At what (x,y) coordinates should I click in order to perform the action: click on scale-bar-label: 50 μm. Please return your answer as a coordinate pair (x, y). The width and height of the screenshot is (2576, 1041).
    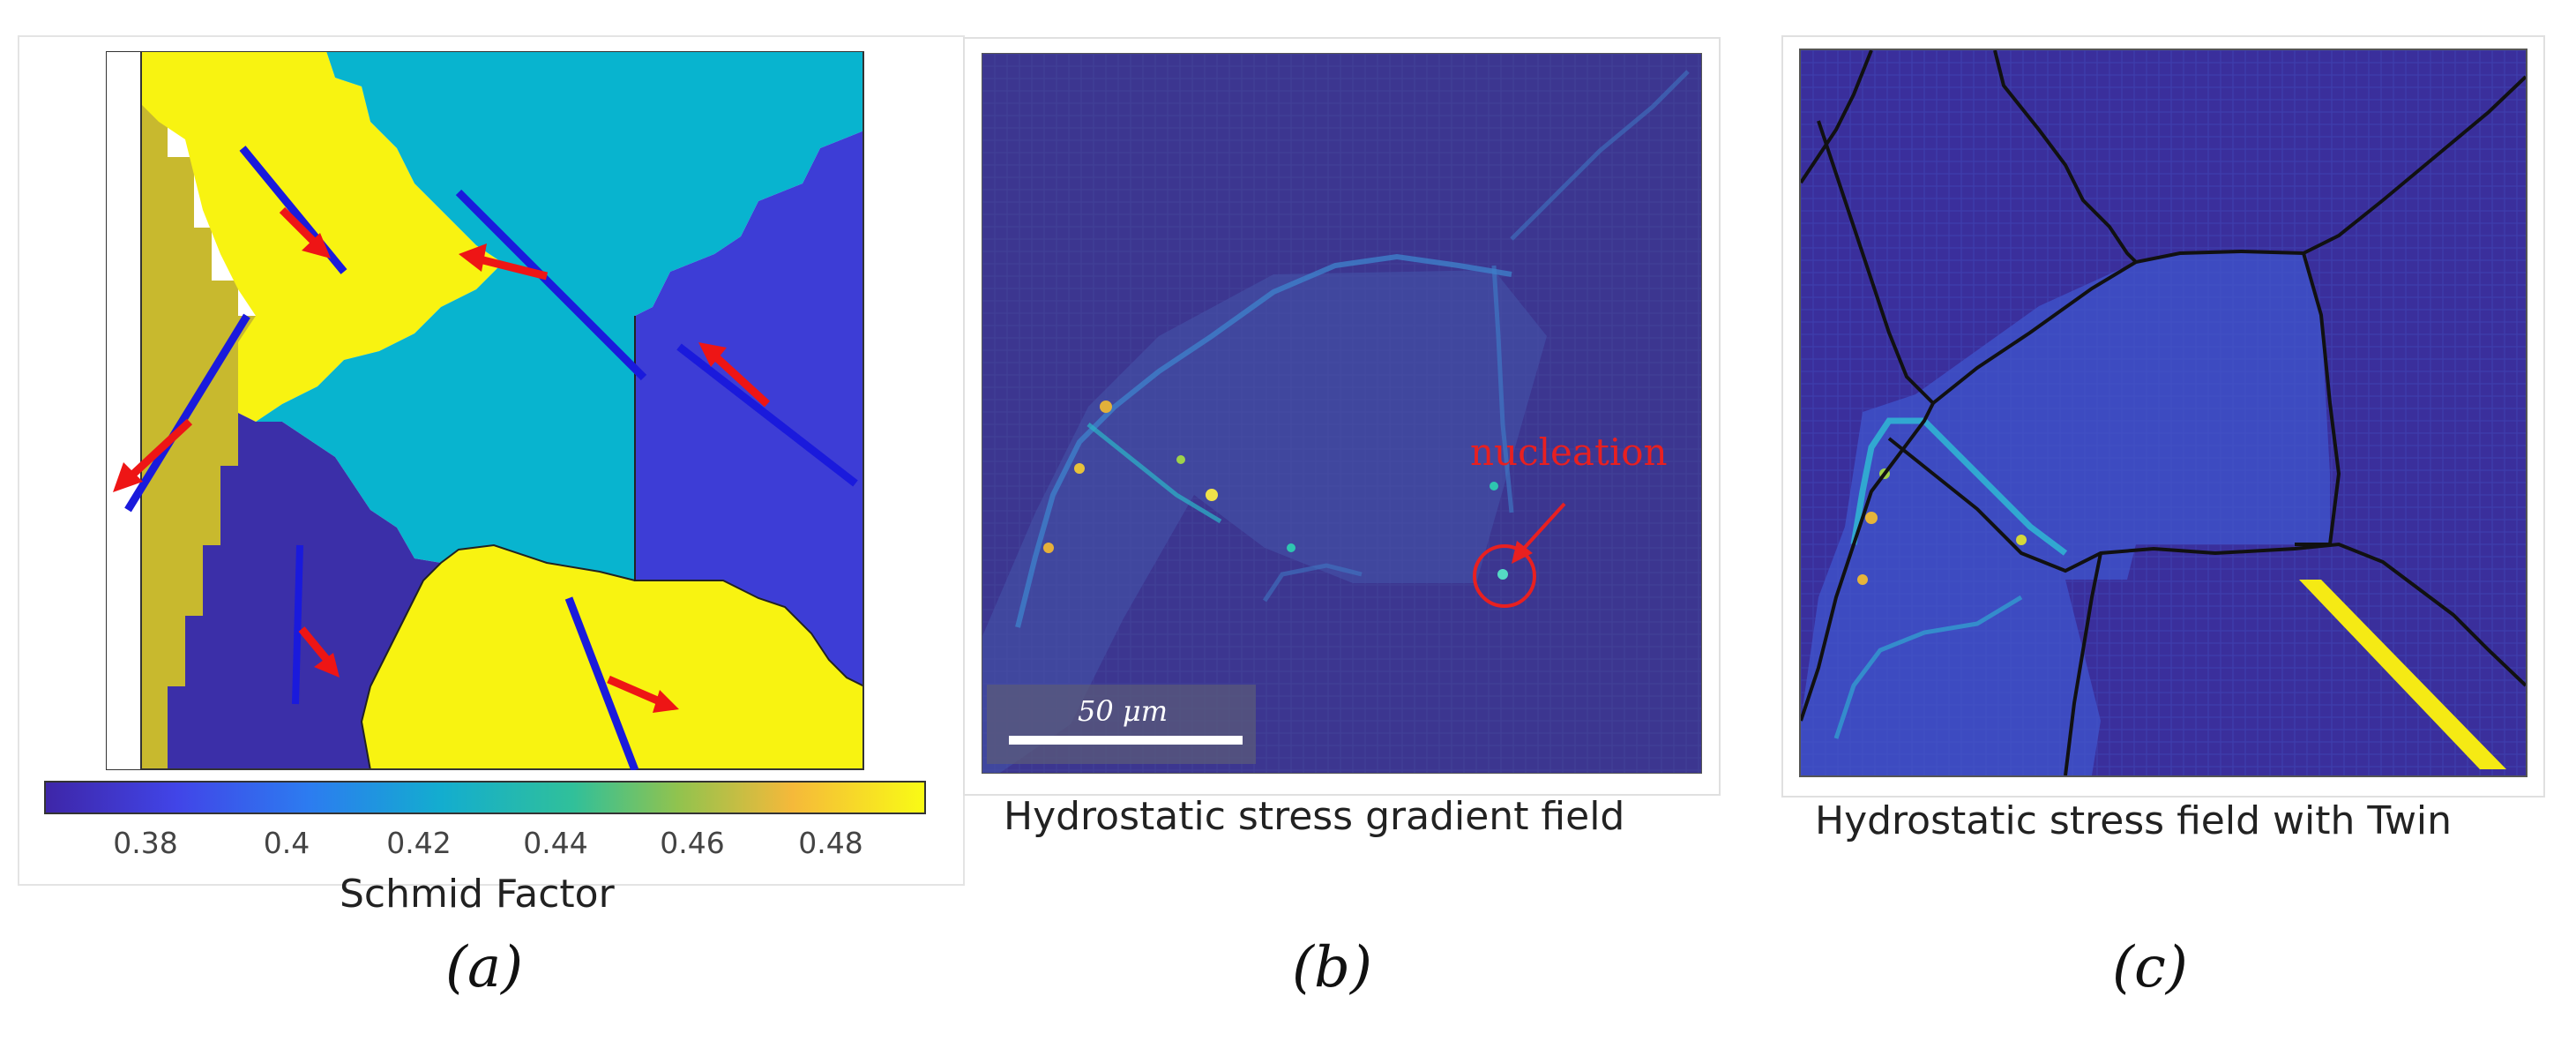
    Looking at the image, I should click on (1123, 711).